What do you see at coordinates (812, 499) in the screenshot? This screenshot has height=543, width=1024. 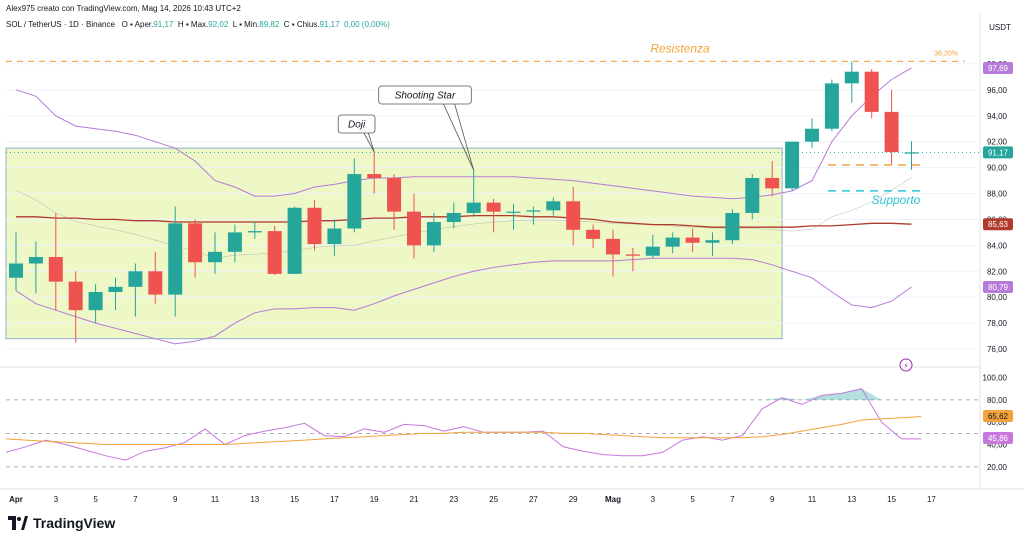 I see `time-tick-label: 11` at bounding box center [812, 499].